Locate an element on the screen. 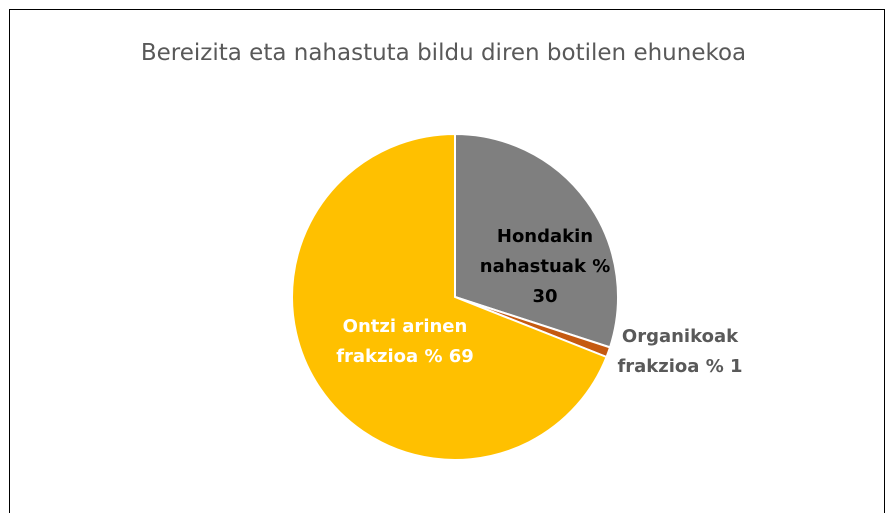  category-label: Organikoak frakzioa is located at coordinates (678, 351).